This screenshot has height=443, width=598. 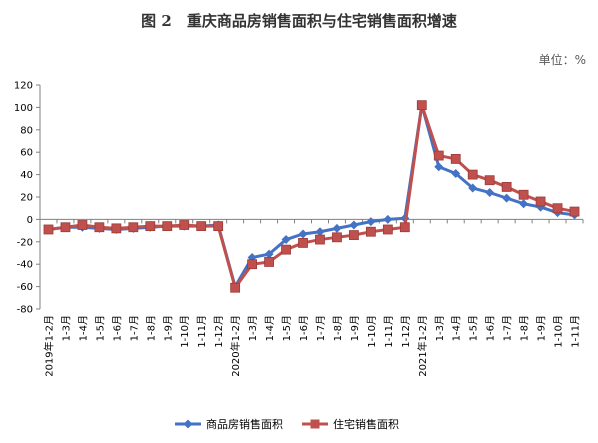 What do you see at coordinates (562, 59) in the screenshot?
I see `unit-label: 单位：%` at bounding box center [562, 59].